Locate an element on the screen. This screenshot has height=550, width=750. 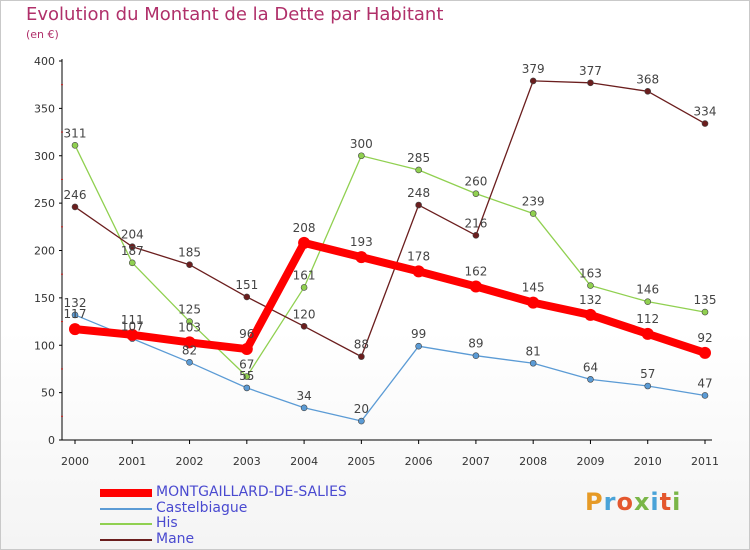
data-label: 185 is located at coordinates (189, 253).